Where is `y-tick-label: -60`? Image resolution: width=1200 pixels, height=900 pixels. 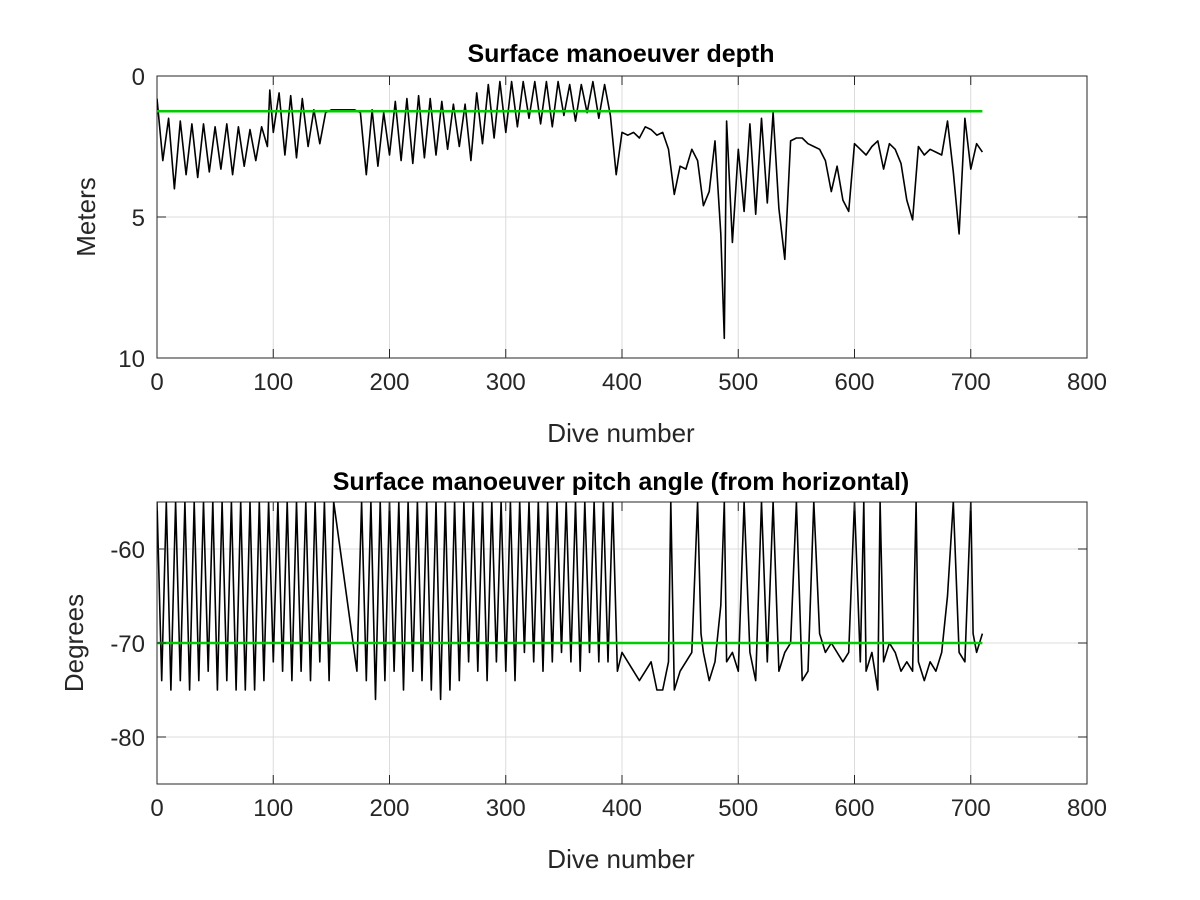 y-tick-label: -60 is located at coordinates (127, 550).